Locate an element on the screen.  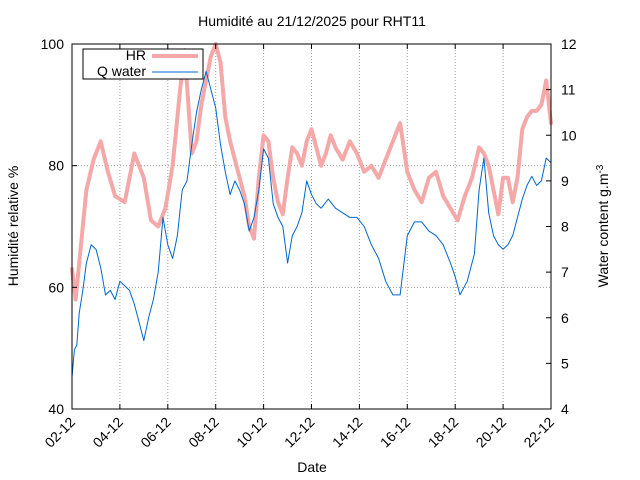
x-tick-label: 14-12 is located at coordinates (347, 432).